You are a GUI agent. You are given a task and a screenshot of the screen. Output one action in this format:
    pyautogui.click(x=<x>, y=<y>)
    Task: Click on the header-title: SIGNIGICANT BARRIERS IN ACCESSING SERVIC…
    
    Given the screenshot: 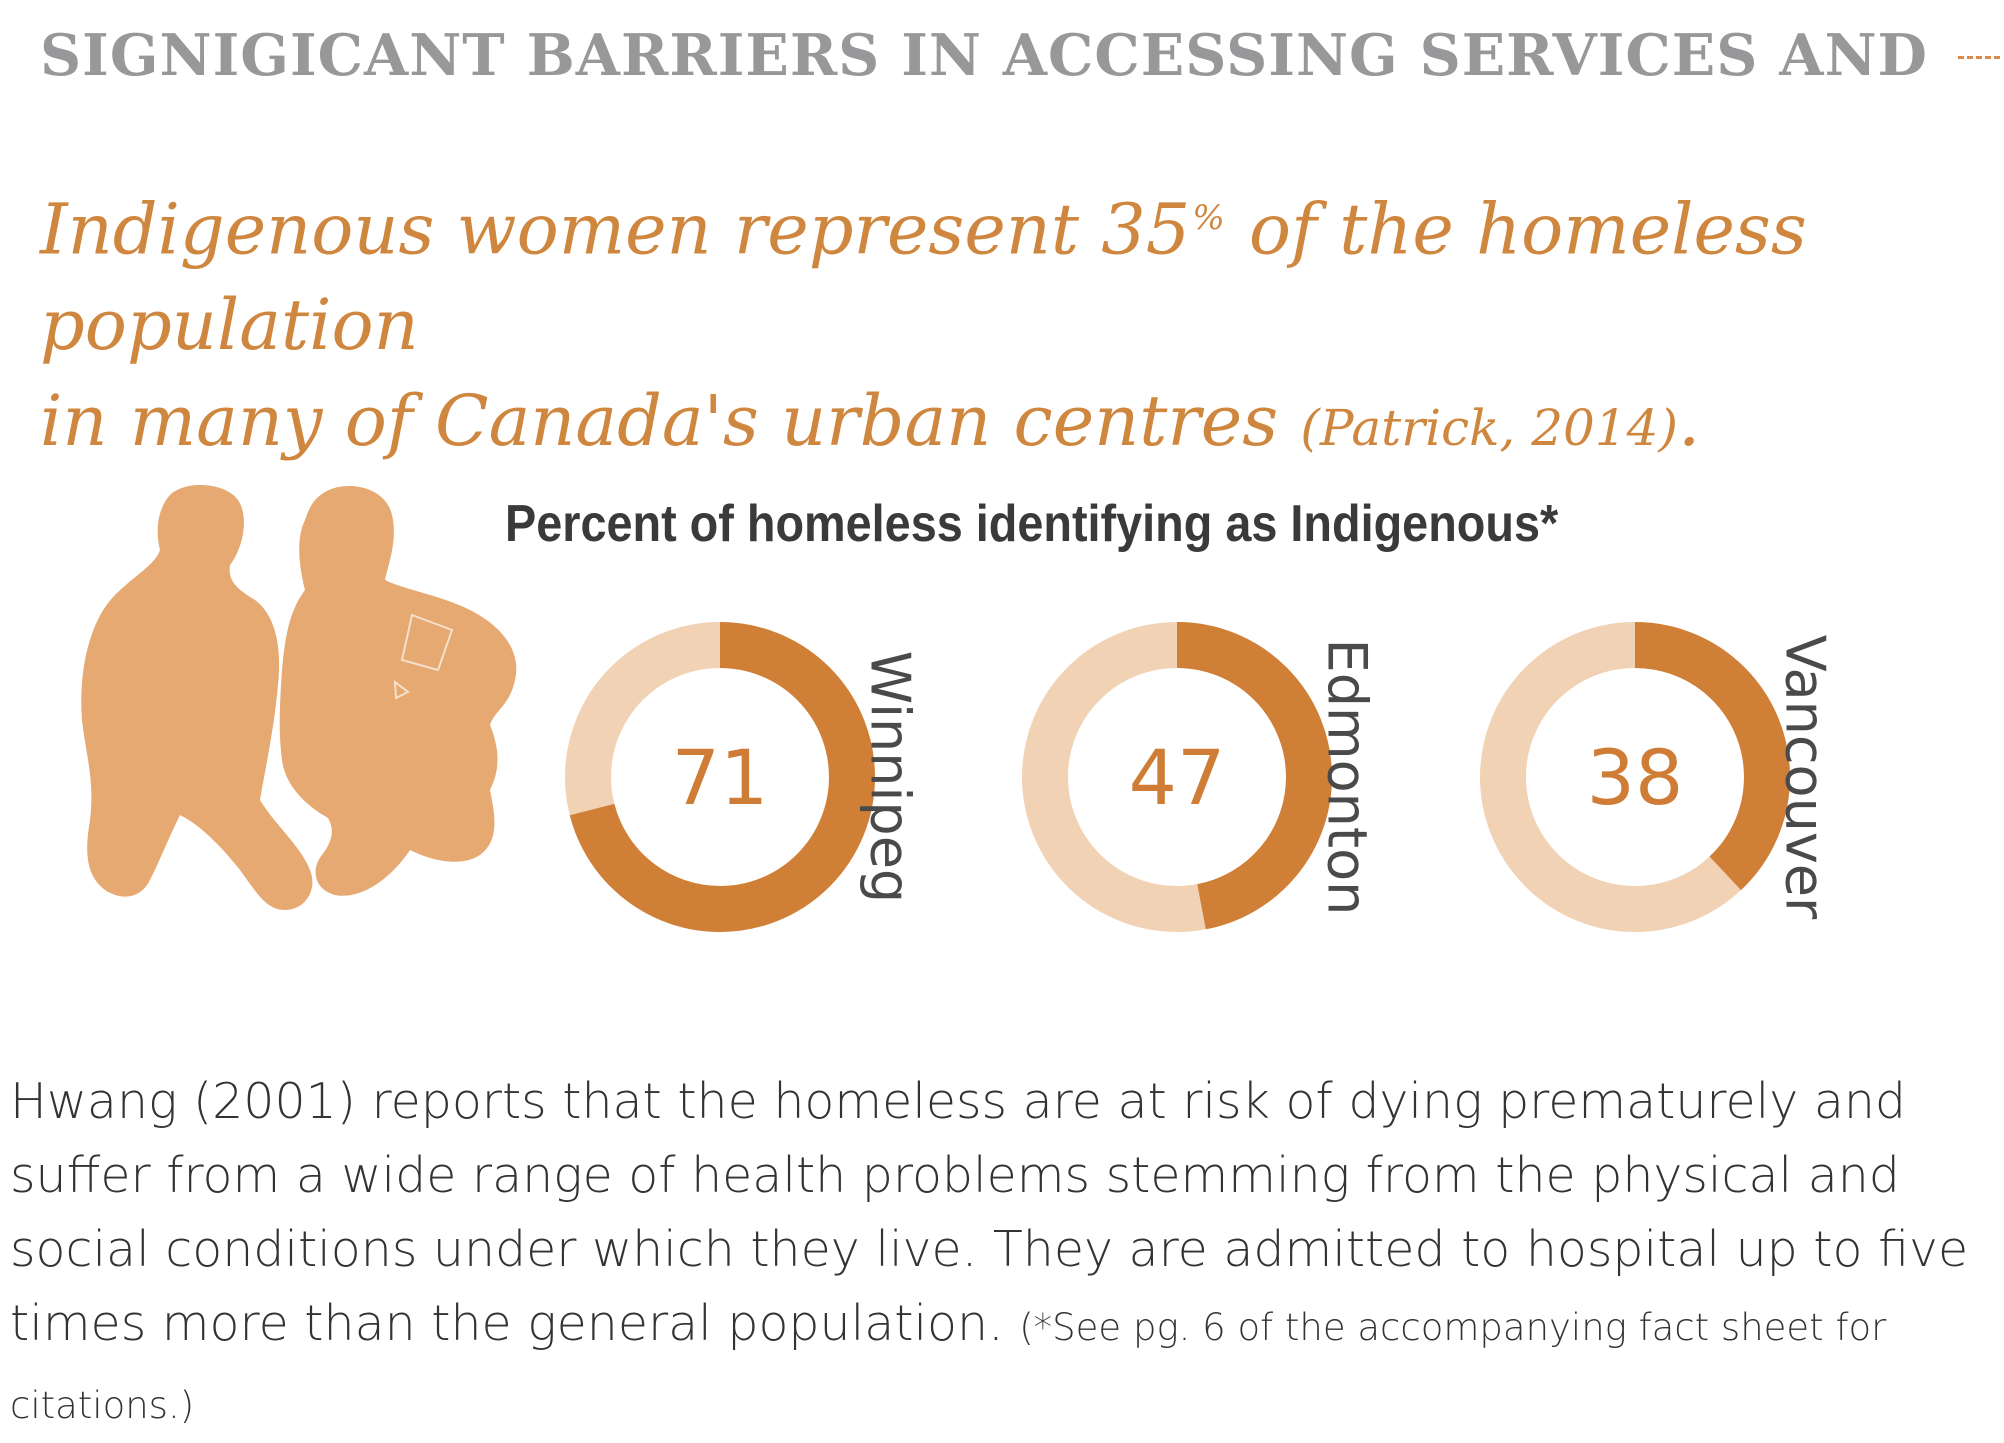 What is the action you would take?
    pyautogui.click(x=984, y=55)
    